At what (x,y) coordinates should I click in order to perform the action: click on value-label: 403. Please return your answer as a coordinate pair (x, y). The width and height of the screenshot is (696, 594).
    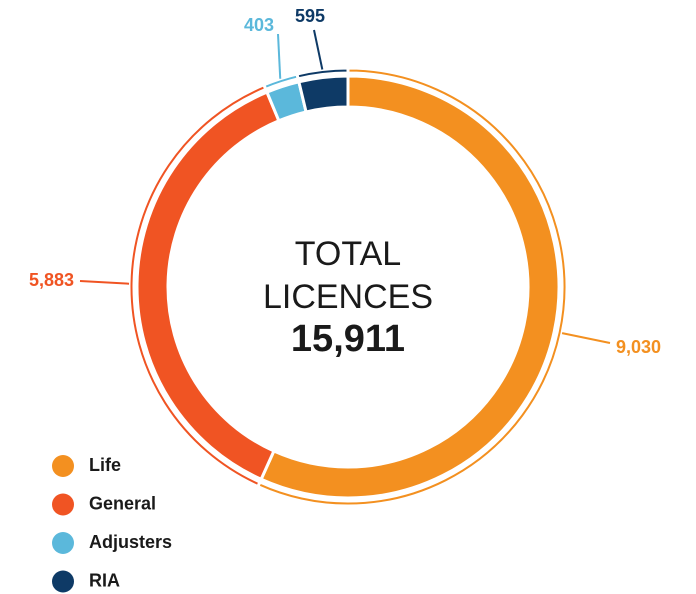
    Looking at the image, I should click on (259, 25).